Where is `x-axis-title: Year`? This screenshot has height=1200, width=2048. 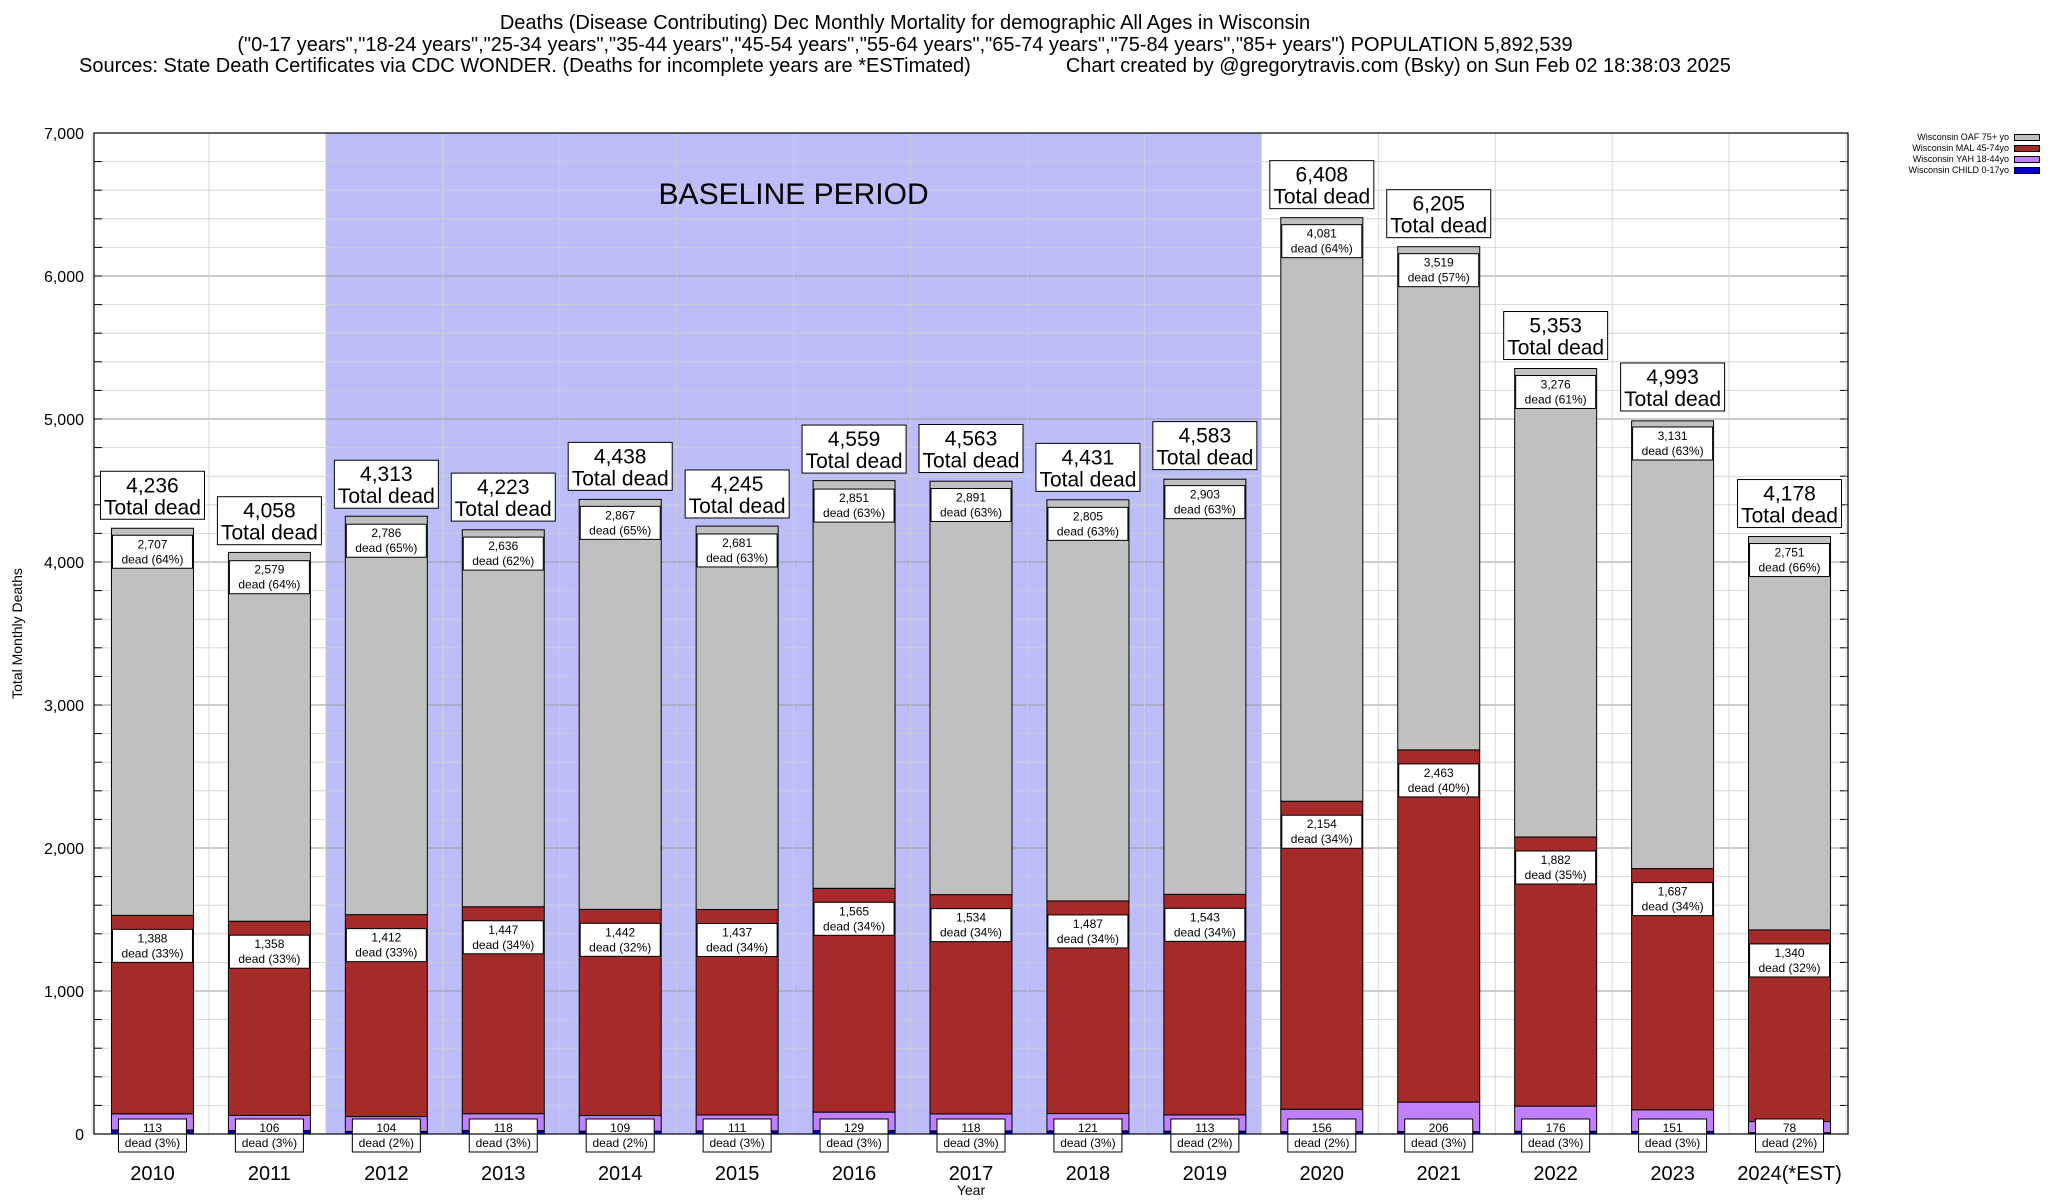
x-axis-title: Year is located at coordinates (971, 1190).